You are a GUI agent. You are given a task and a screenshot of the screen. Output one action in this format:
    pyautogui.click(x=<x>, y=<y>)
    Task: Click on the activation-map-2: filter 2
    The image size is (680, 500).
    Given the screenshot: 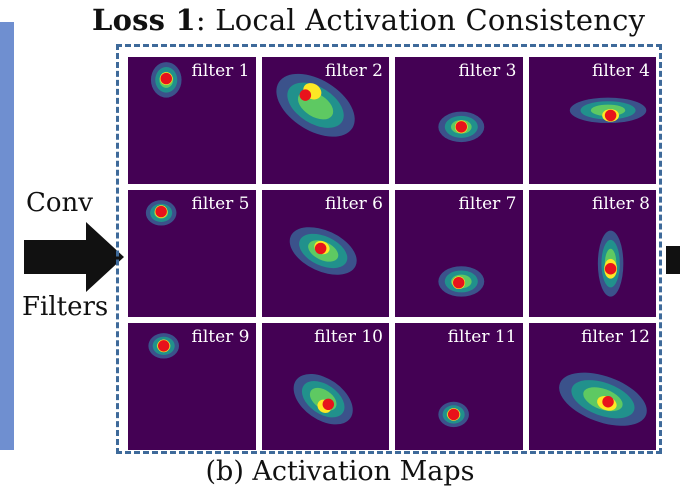 What is the action you would take?
    pyautogui.click(x=325, y=120)
    